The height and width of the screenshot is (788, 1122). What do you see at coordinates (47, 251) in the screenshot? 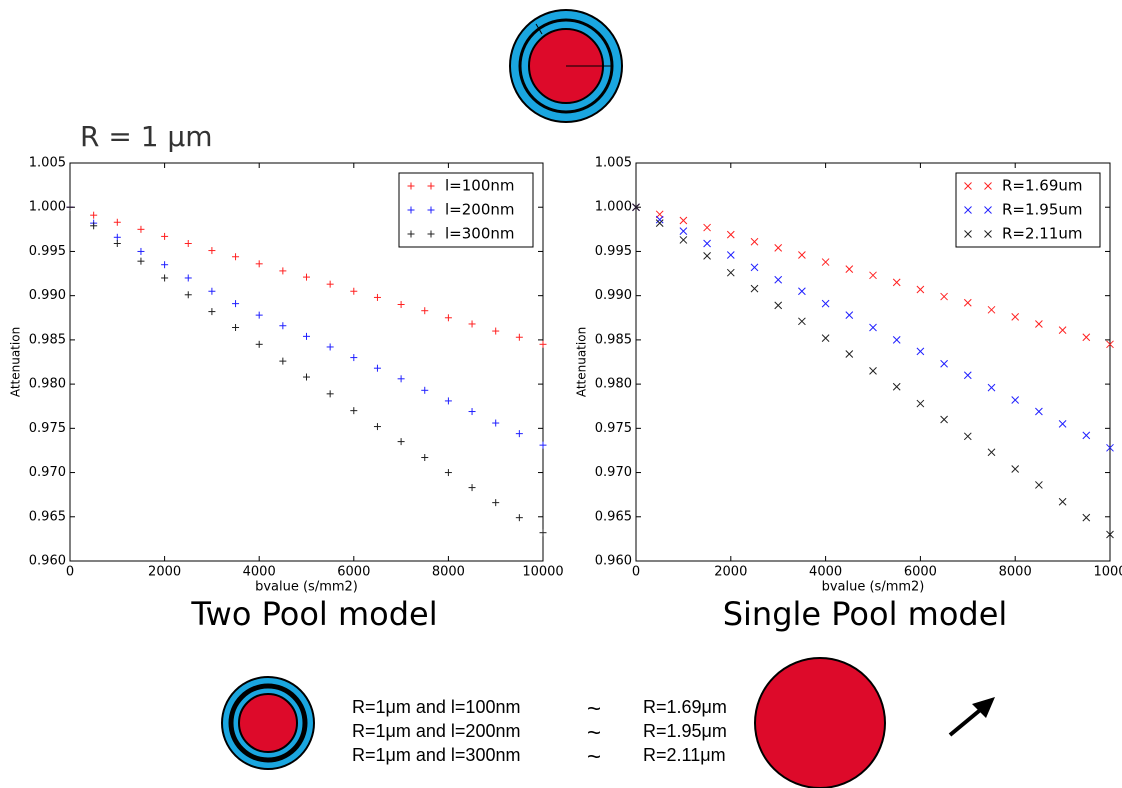
I see `y-tick-label: 0.995` at bounding box center [47, 251].